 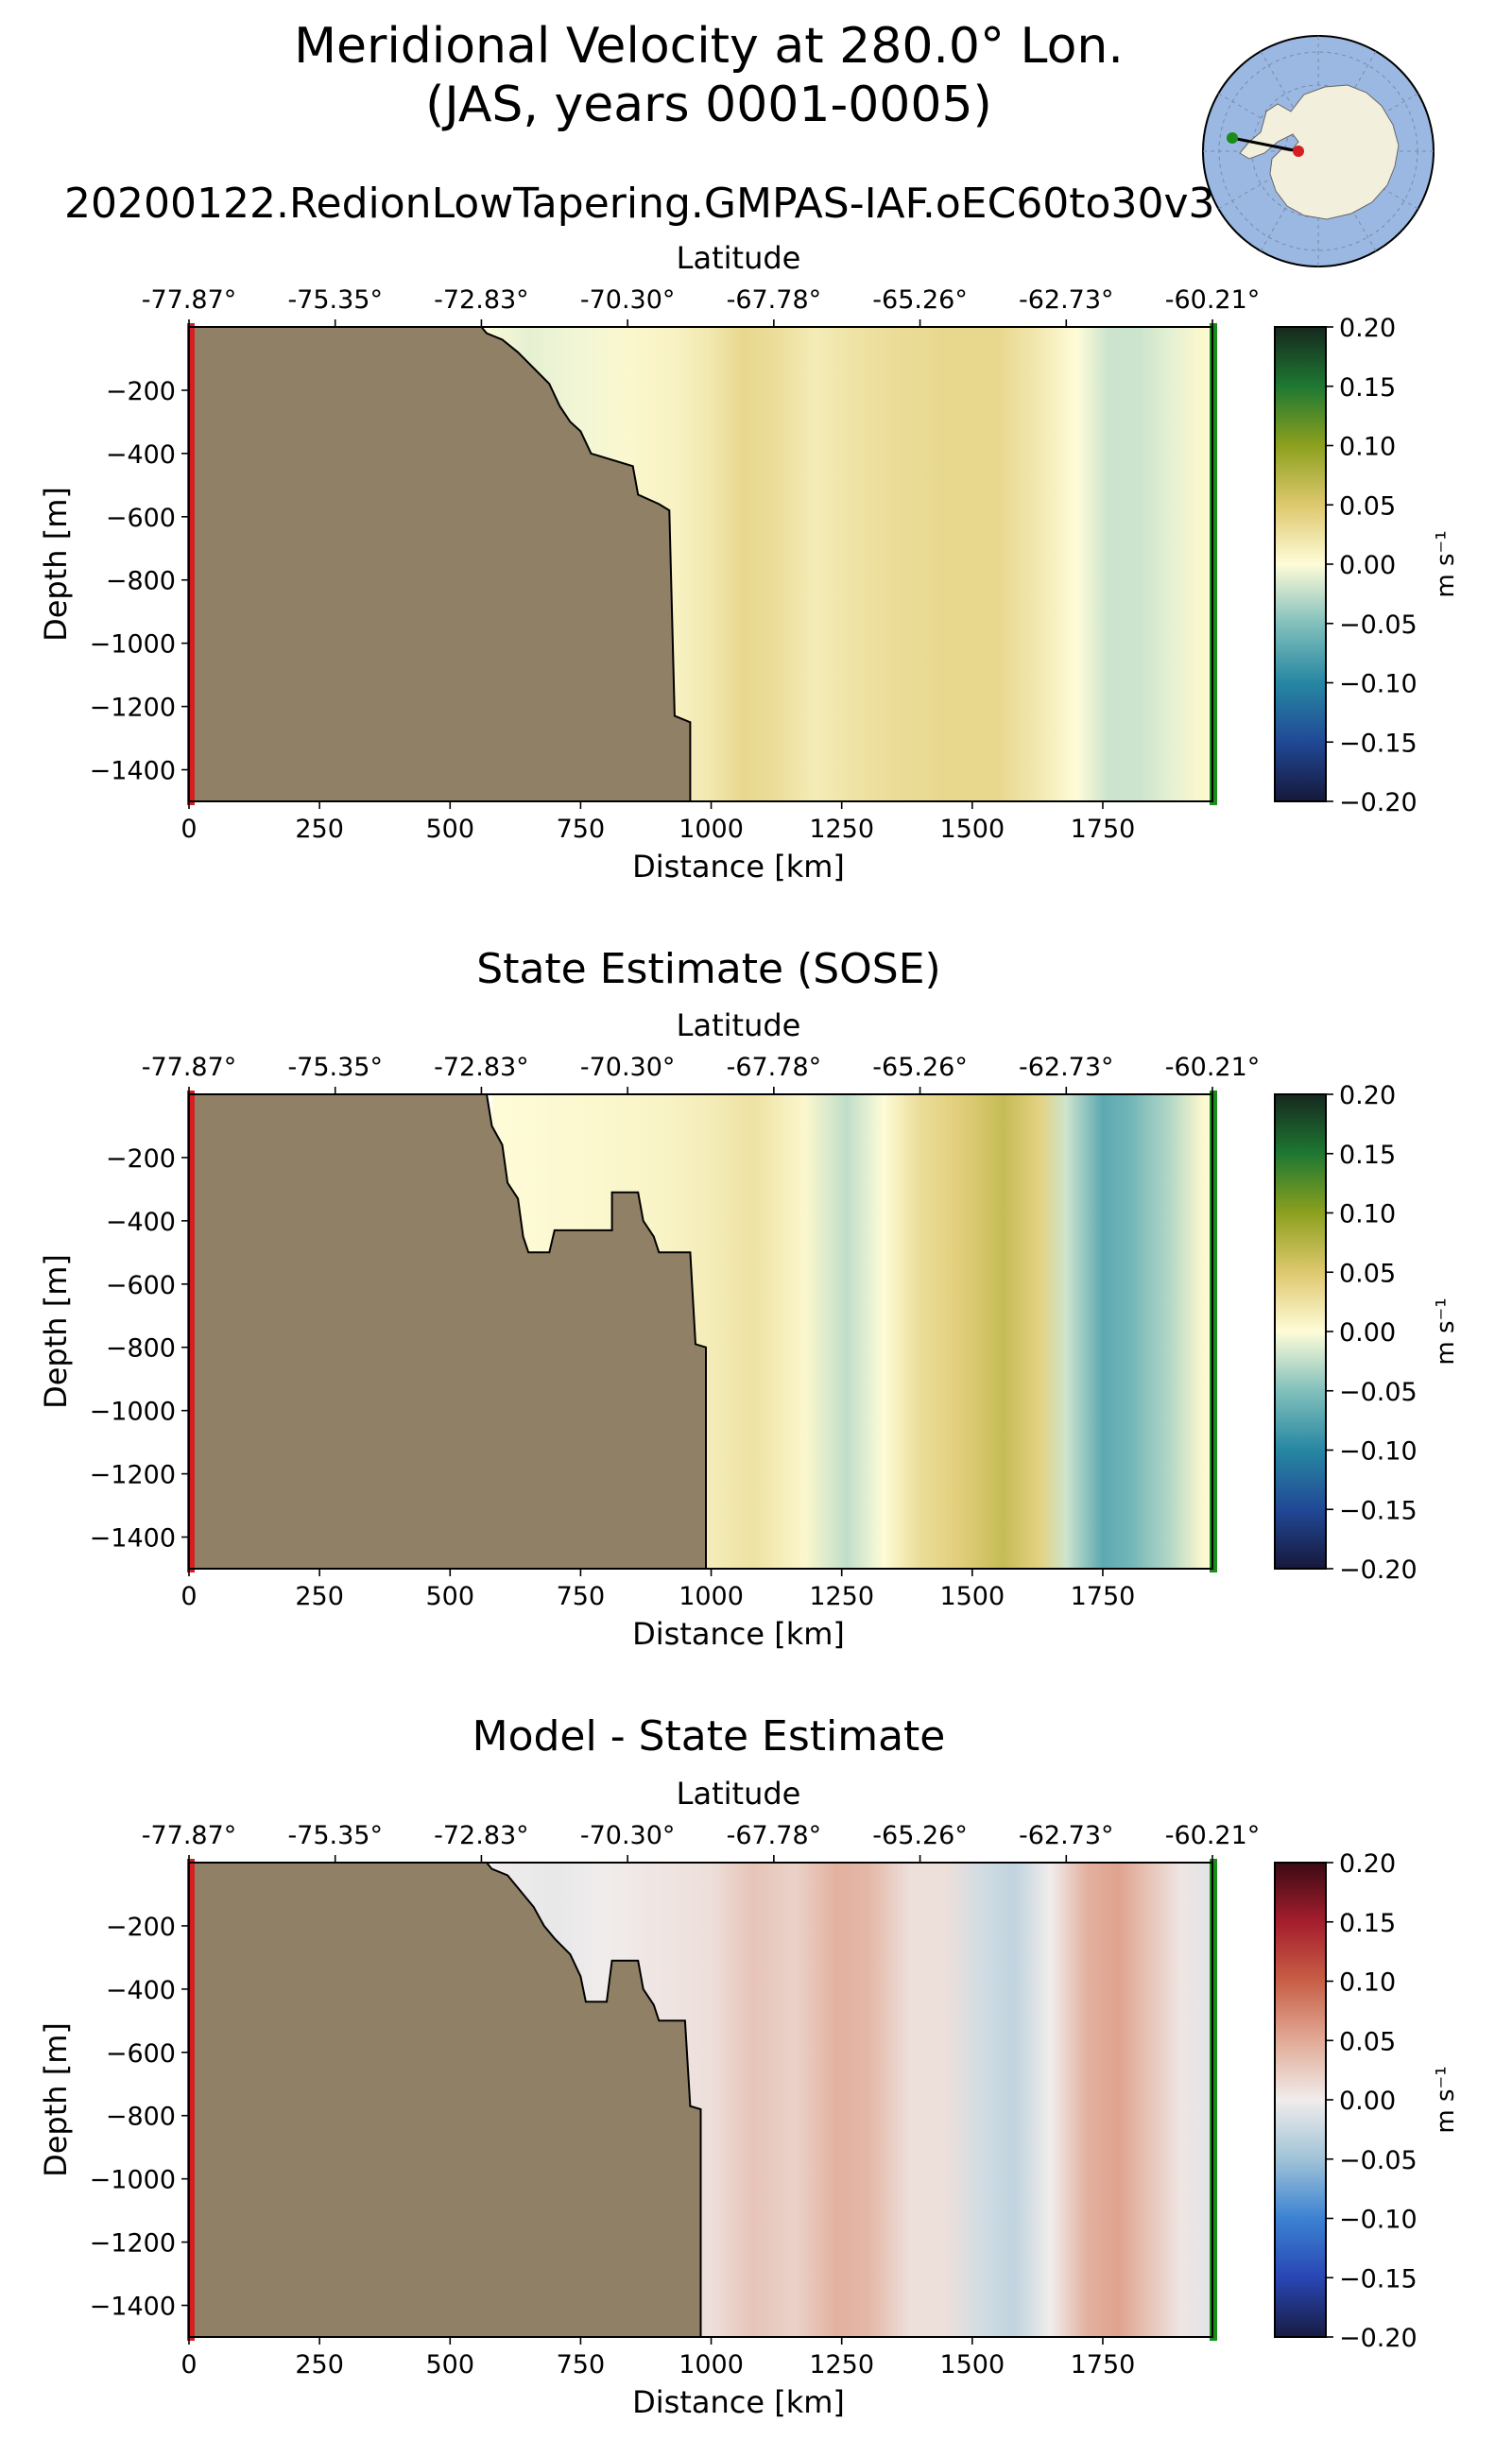 I want to click on figure-title-line1: Meridional Velocity at 280.0° Lon., so click(x=709, y=46).